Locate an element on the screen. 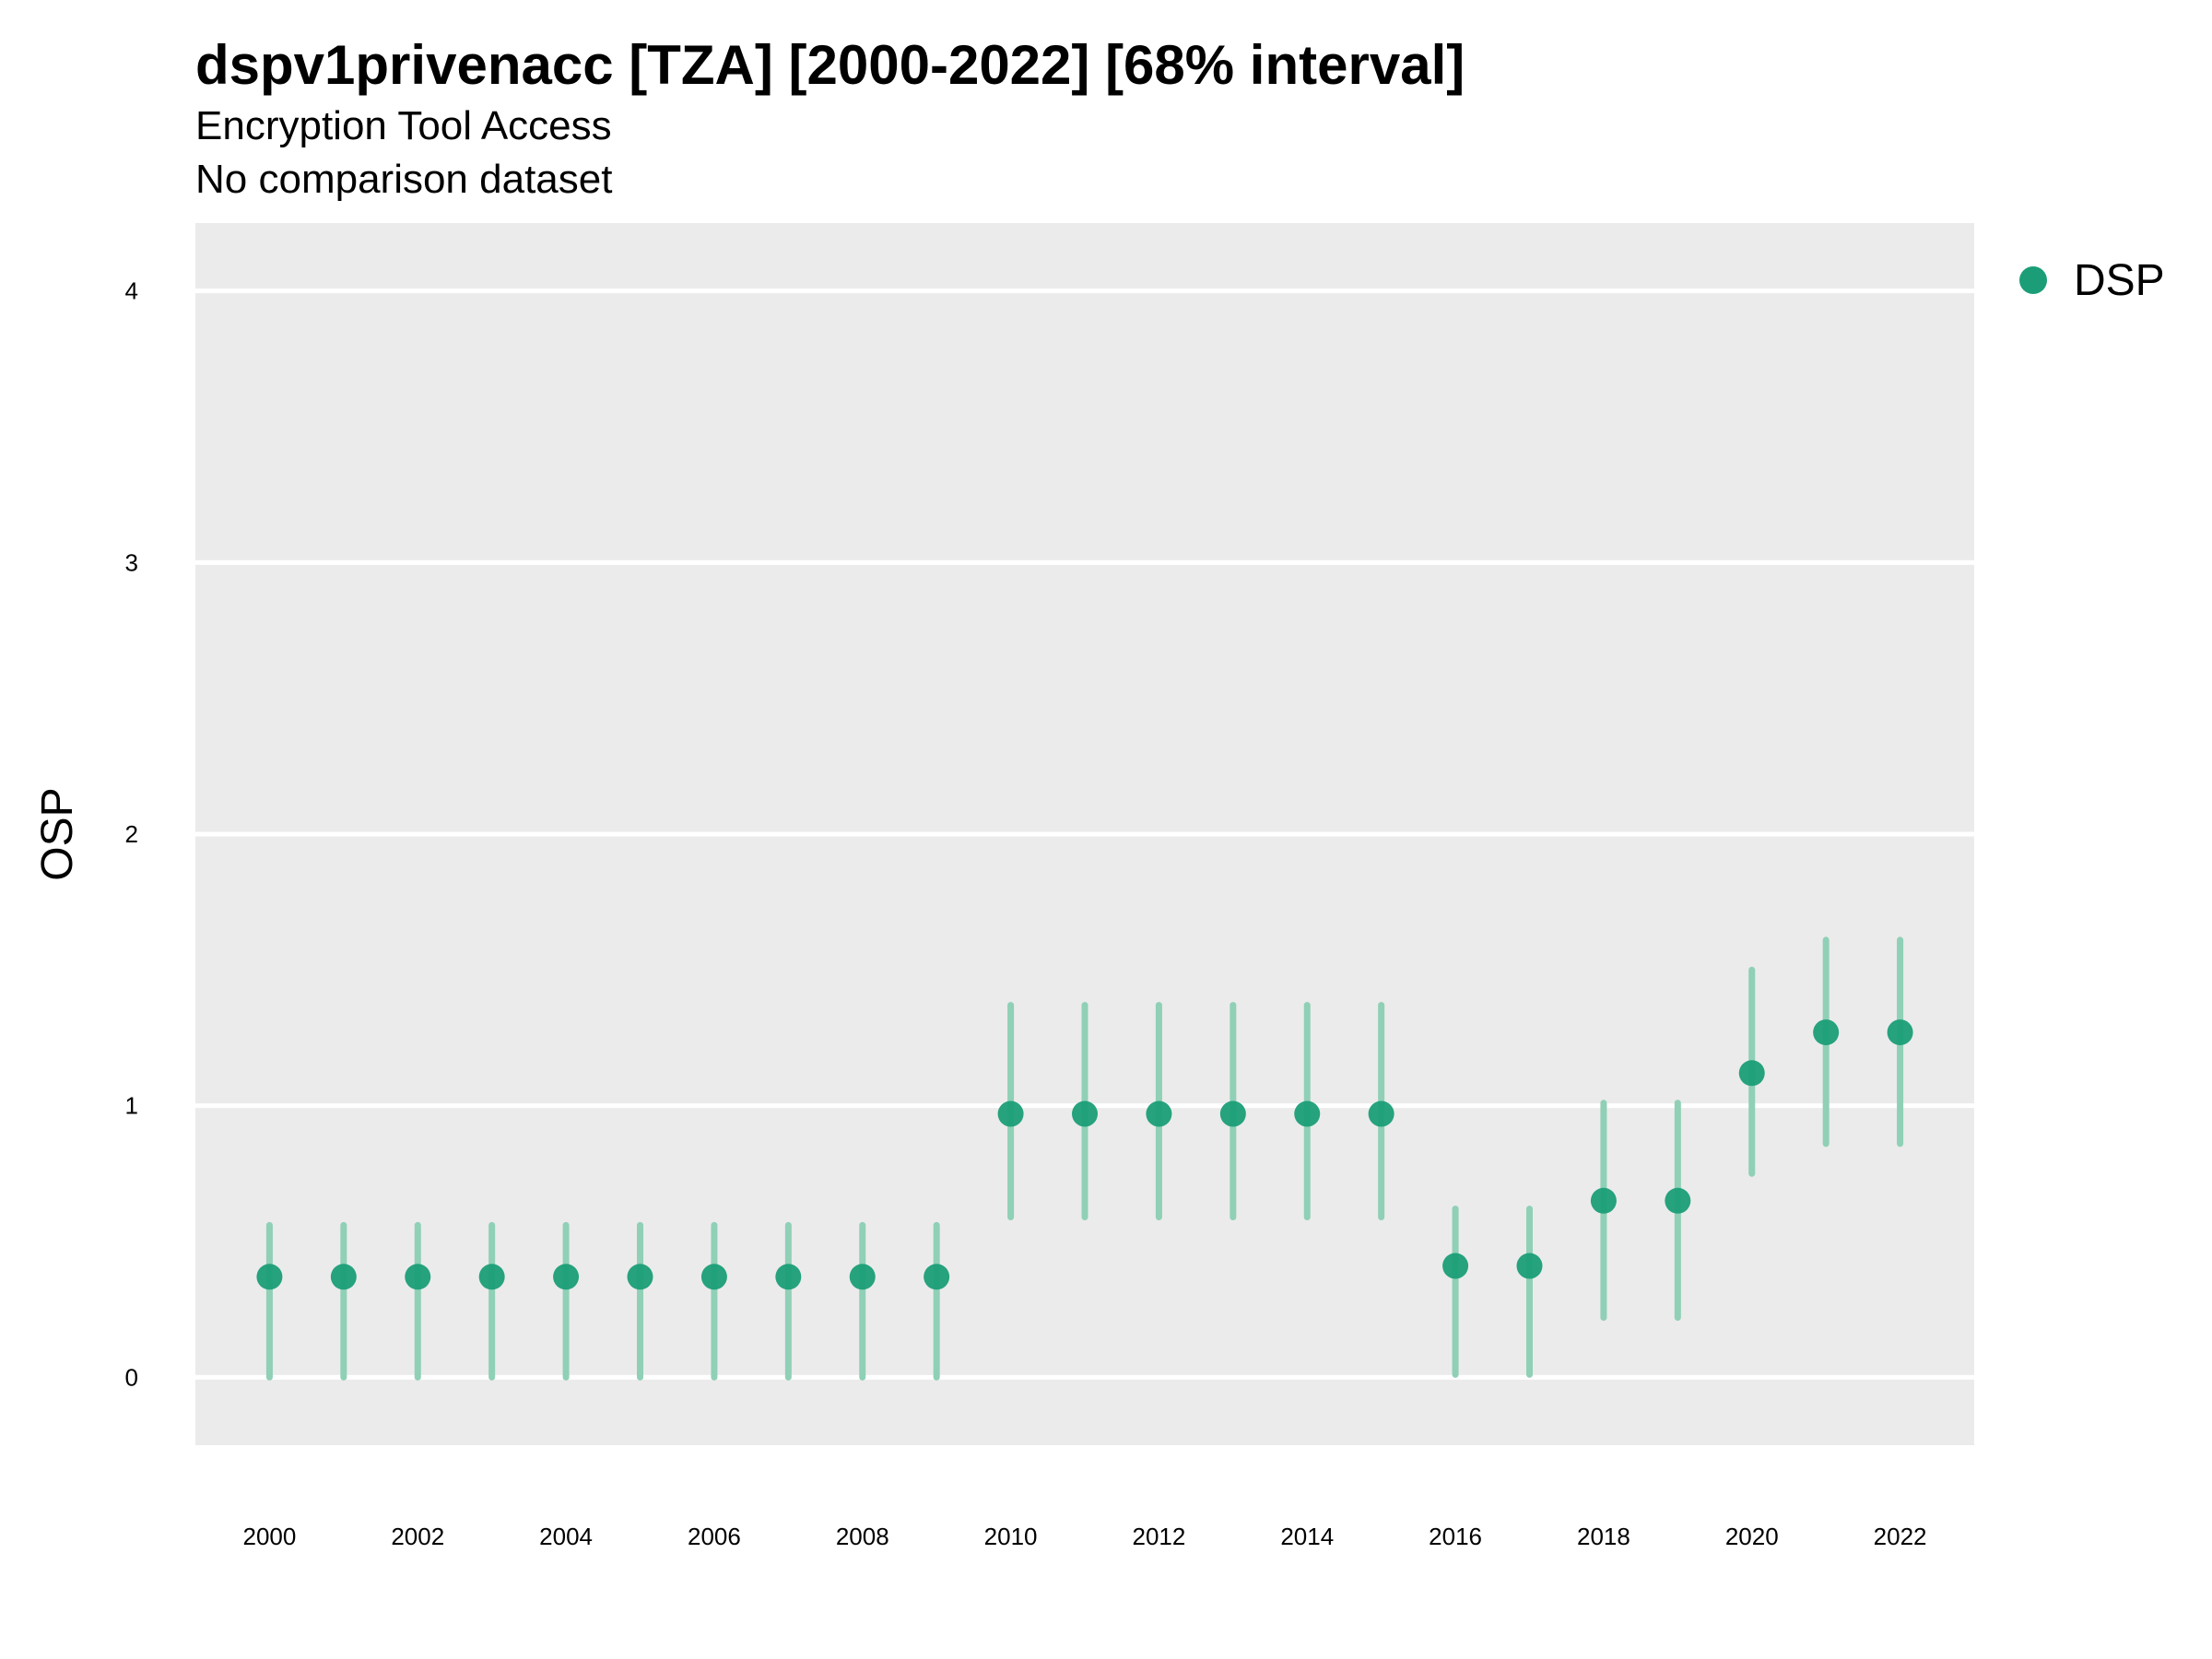 The height and width of the screenshot is (1659, 2212). y-tick-label-4: 4 is located at coordinates (131, 291).